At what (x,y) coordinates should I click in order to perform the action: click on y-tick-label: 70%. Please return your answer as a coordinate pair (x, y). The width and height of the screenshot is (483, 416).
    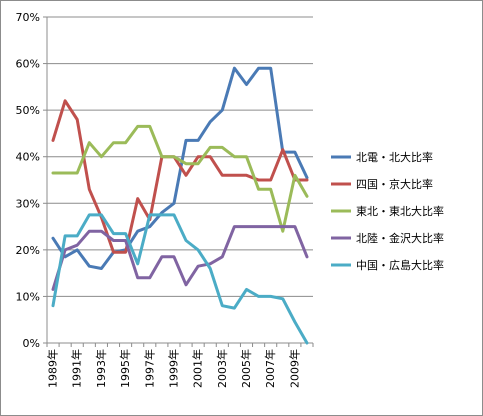
    Looking at the image, I should click on (28, 17).